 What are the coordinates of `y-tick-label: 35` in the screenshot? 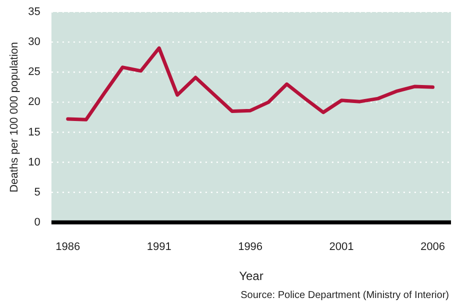 It's located at (34, 12).